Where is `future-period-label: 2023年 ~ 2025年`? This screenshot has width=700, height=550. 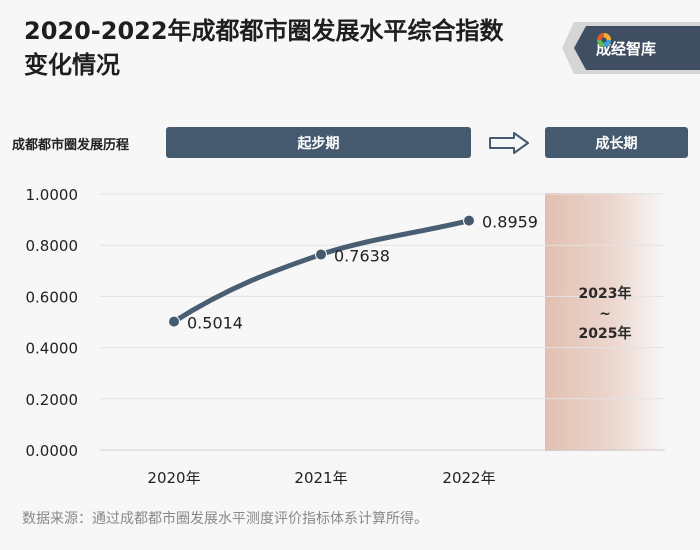
future-period-label: 2023年 ~ 2025年 is located at coordinates (605, 314).